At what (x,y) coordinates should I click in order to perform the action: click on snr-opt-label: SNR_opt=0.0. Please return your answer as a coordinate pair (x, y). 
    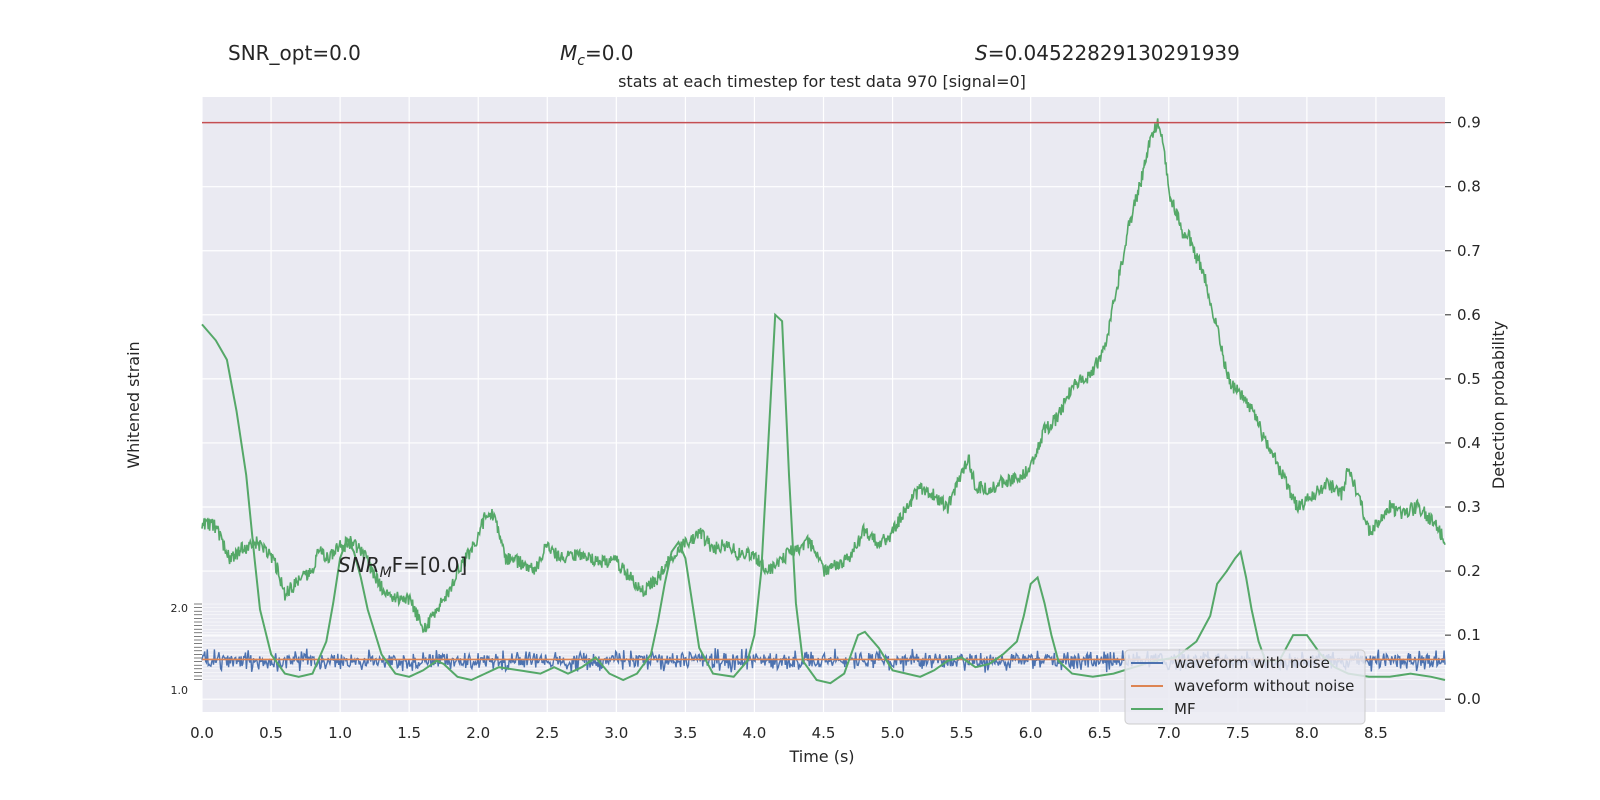
    Looking at the image, I should click on (294, 53).